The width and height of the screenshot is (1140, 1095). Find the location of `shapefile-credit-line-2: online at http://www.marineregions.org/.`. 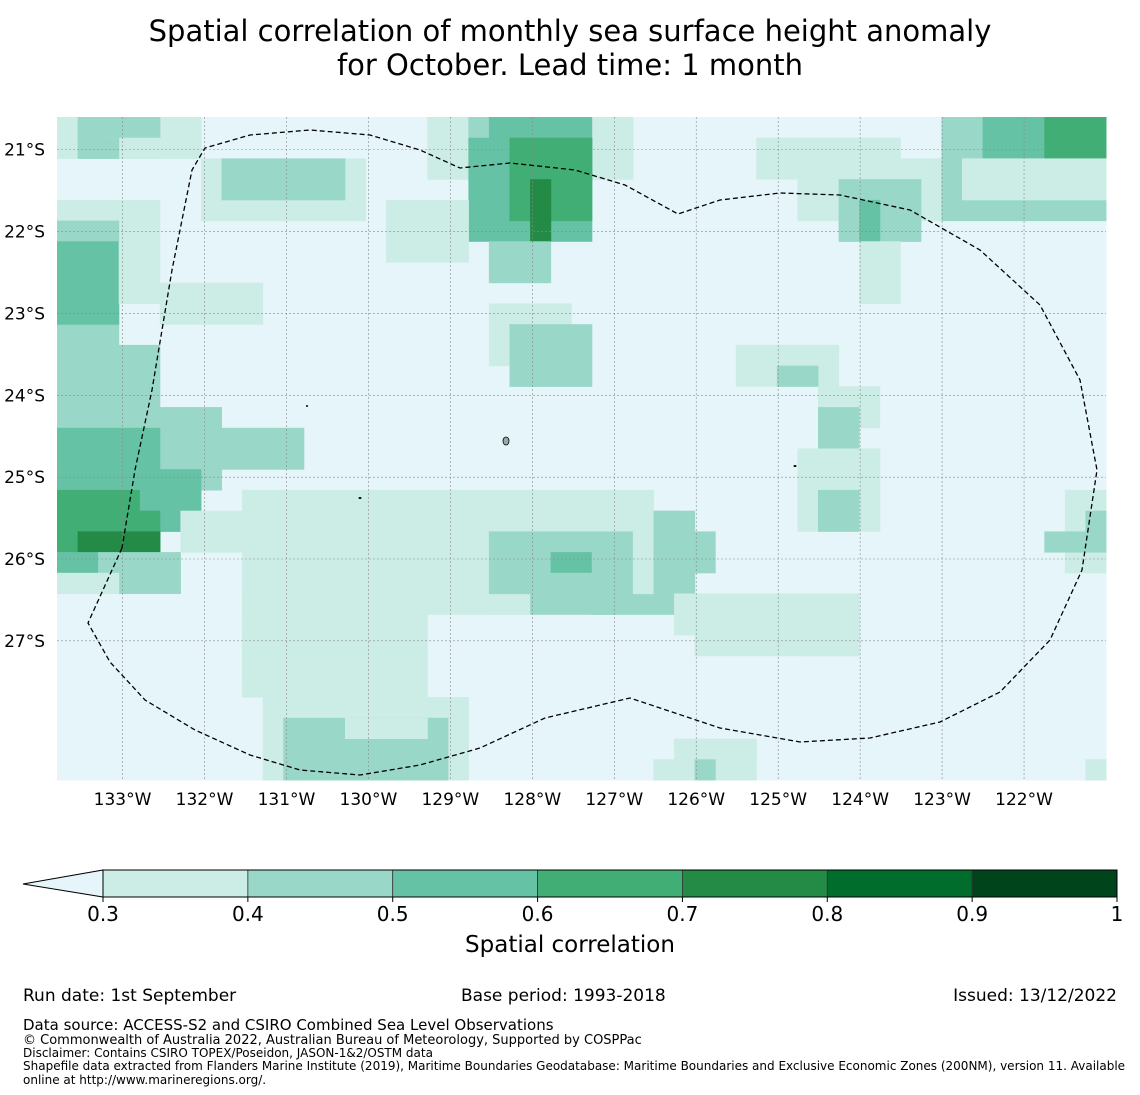

shapefile-credit-line-2: online at http://www.marineregions.org/. is located at coordinates (145, 1080).